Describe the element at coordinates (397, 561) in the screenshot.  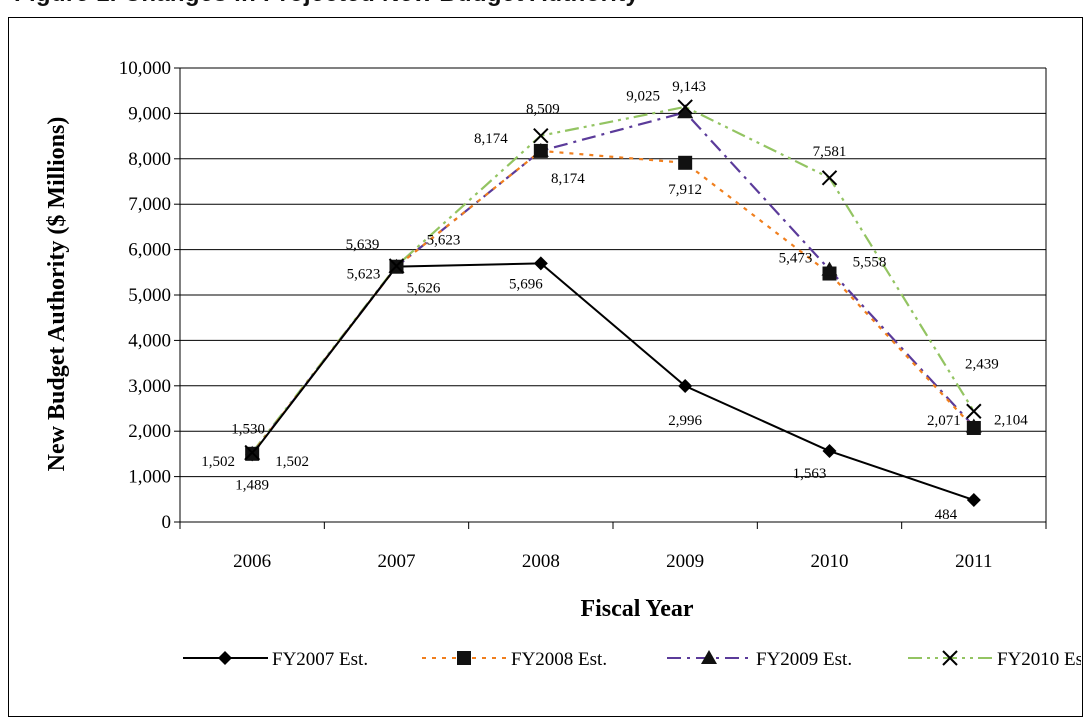
I see `x-tick-label: 2007` at that location.